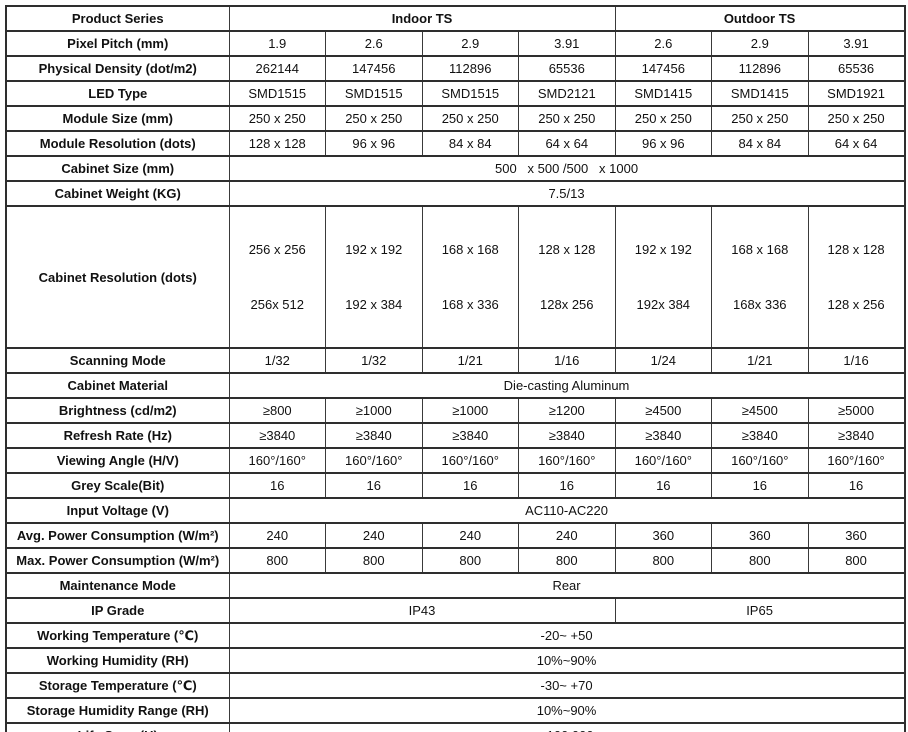 The width and height of the screenshot is (908, 732). I want to click on cabinet-resolution-line1: 256 x 256, so click(277, 249).